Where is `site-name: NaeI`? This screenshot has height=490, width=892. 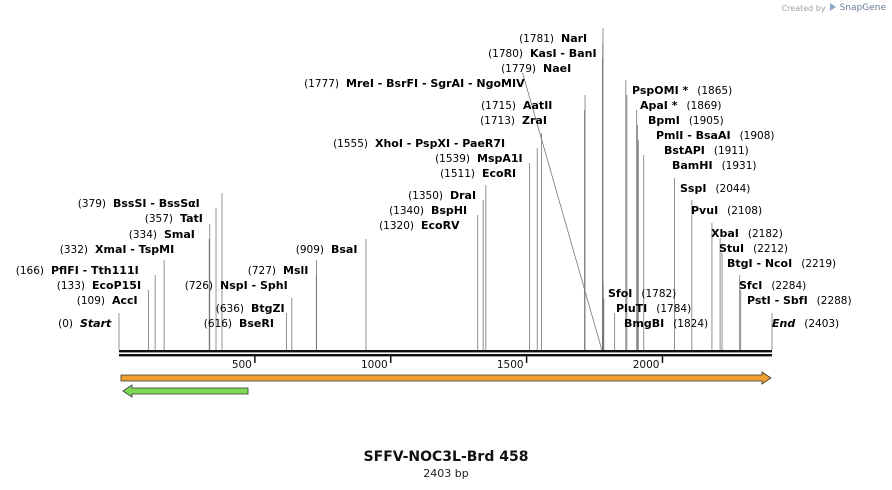 site-name: NaeI is located at coordinates (557, 68).